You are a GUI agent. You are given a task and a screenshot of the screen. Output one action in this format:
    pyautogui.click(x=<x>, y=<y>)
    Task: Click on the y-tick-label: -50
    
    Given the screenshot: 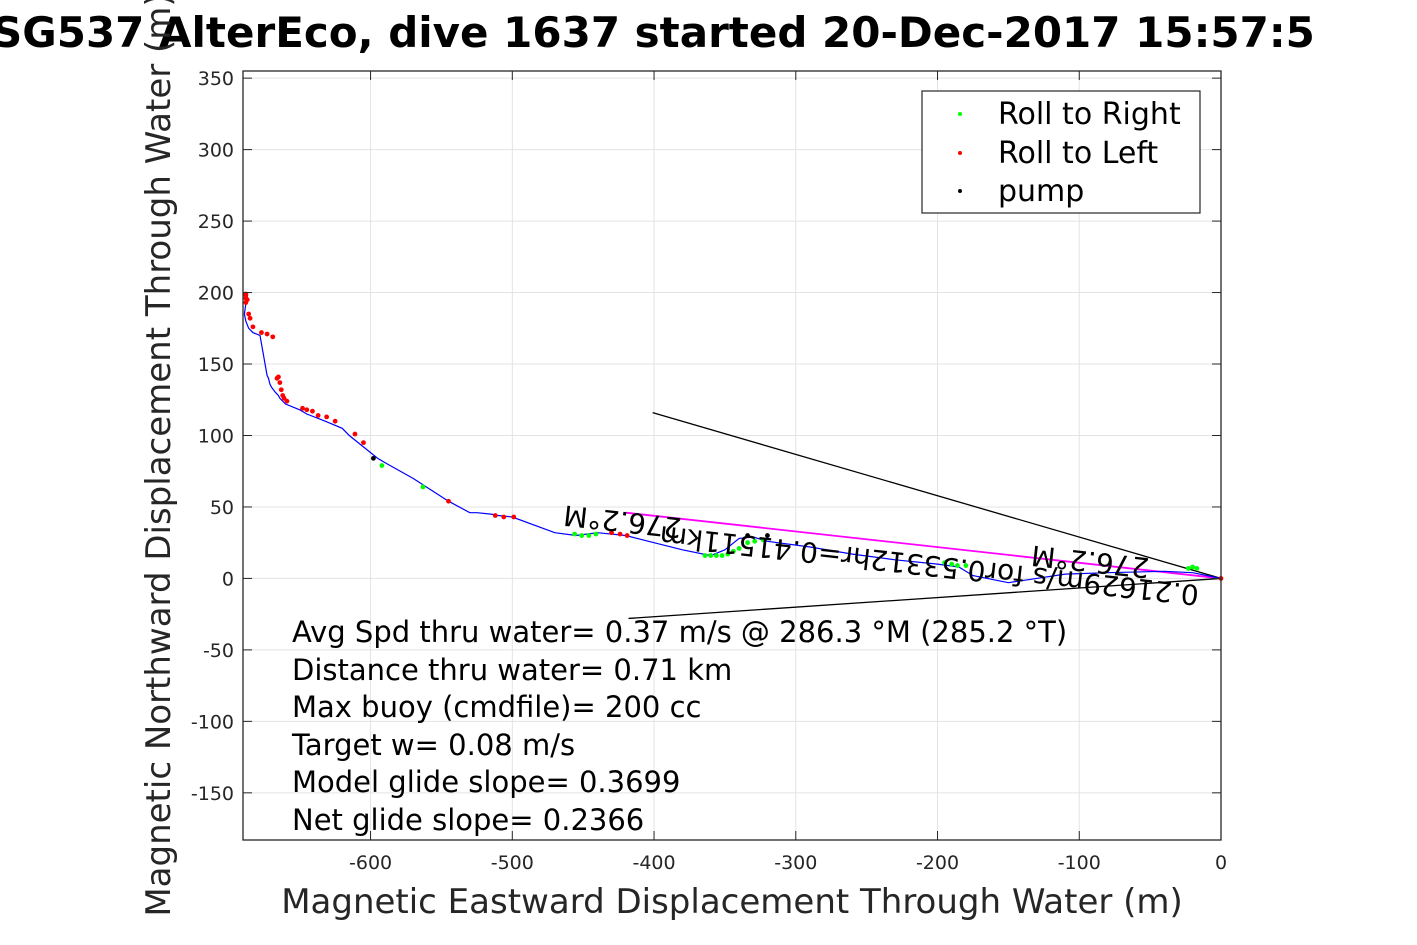 What is the action you would take?
    pyautogui.click(x=218, y=651)
    